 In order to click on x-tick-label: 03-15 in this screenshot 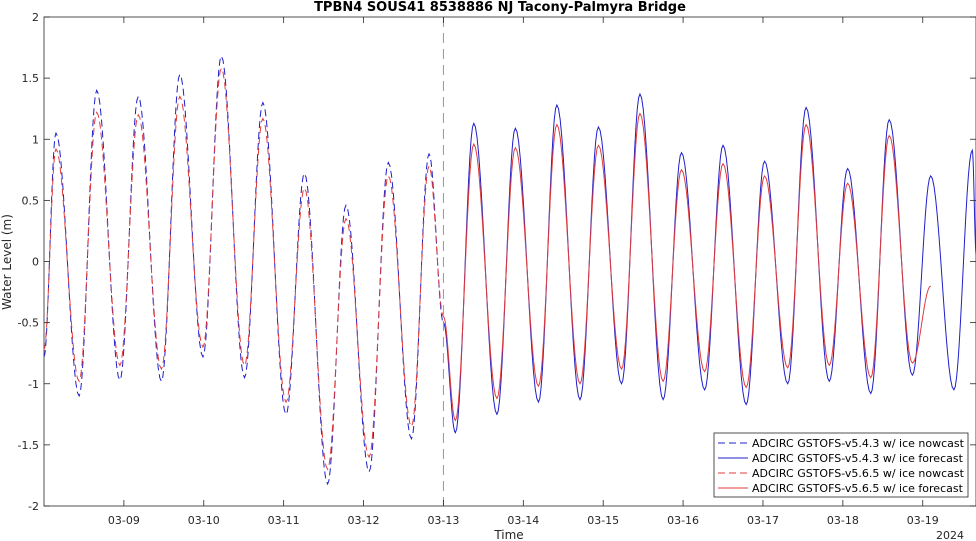, I will do `click(603, 520)`.